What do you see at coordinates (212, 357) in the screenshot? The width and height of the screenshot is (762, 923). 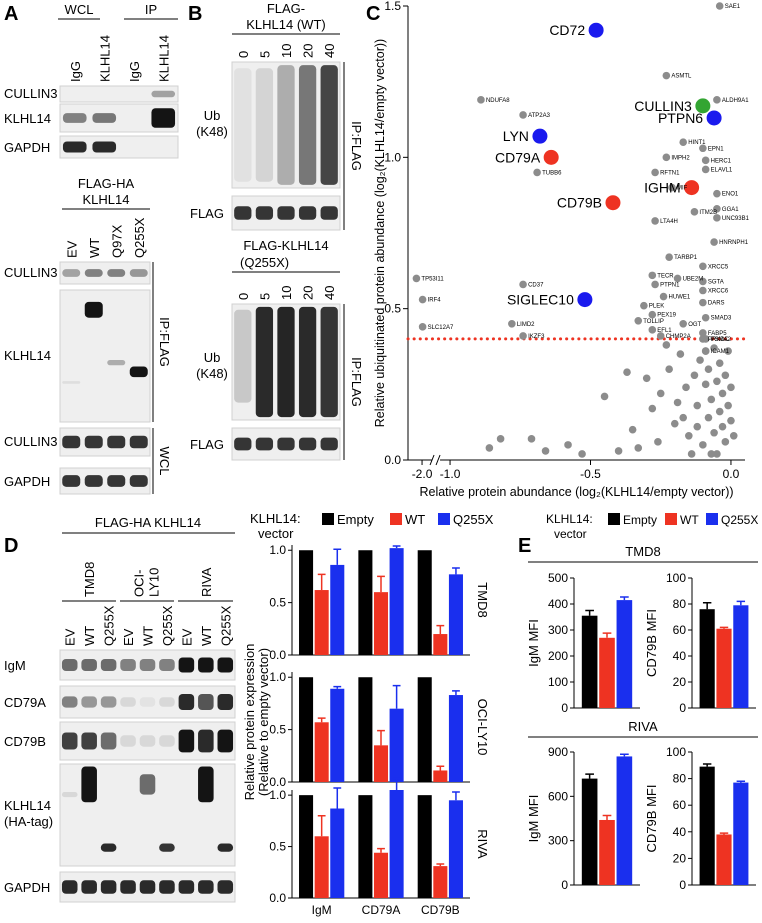 I see `row-label: Ub` at bounding box center [212, 357].